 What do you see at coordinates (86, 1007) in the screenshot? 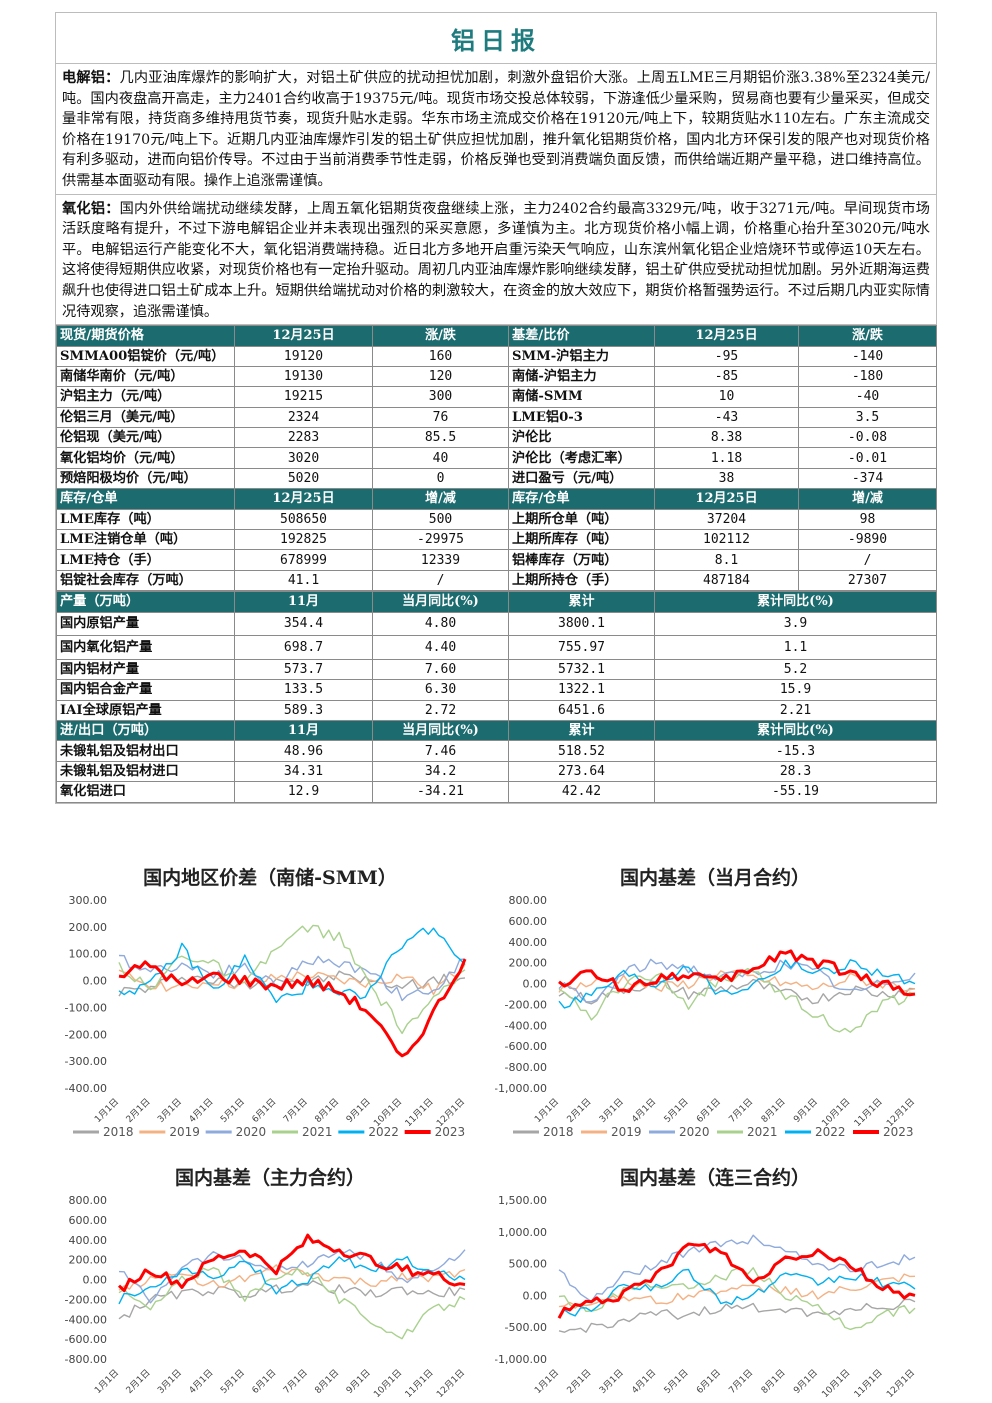
I see `y-tick-label: -100.00` at bounding box center [86, 1007].